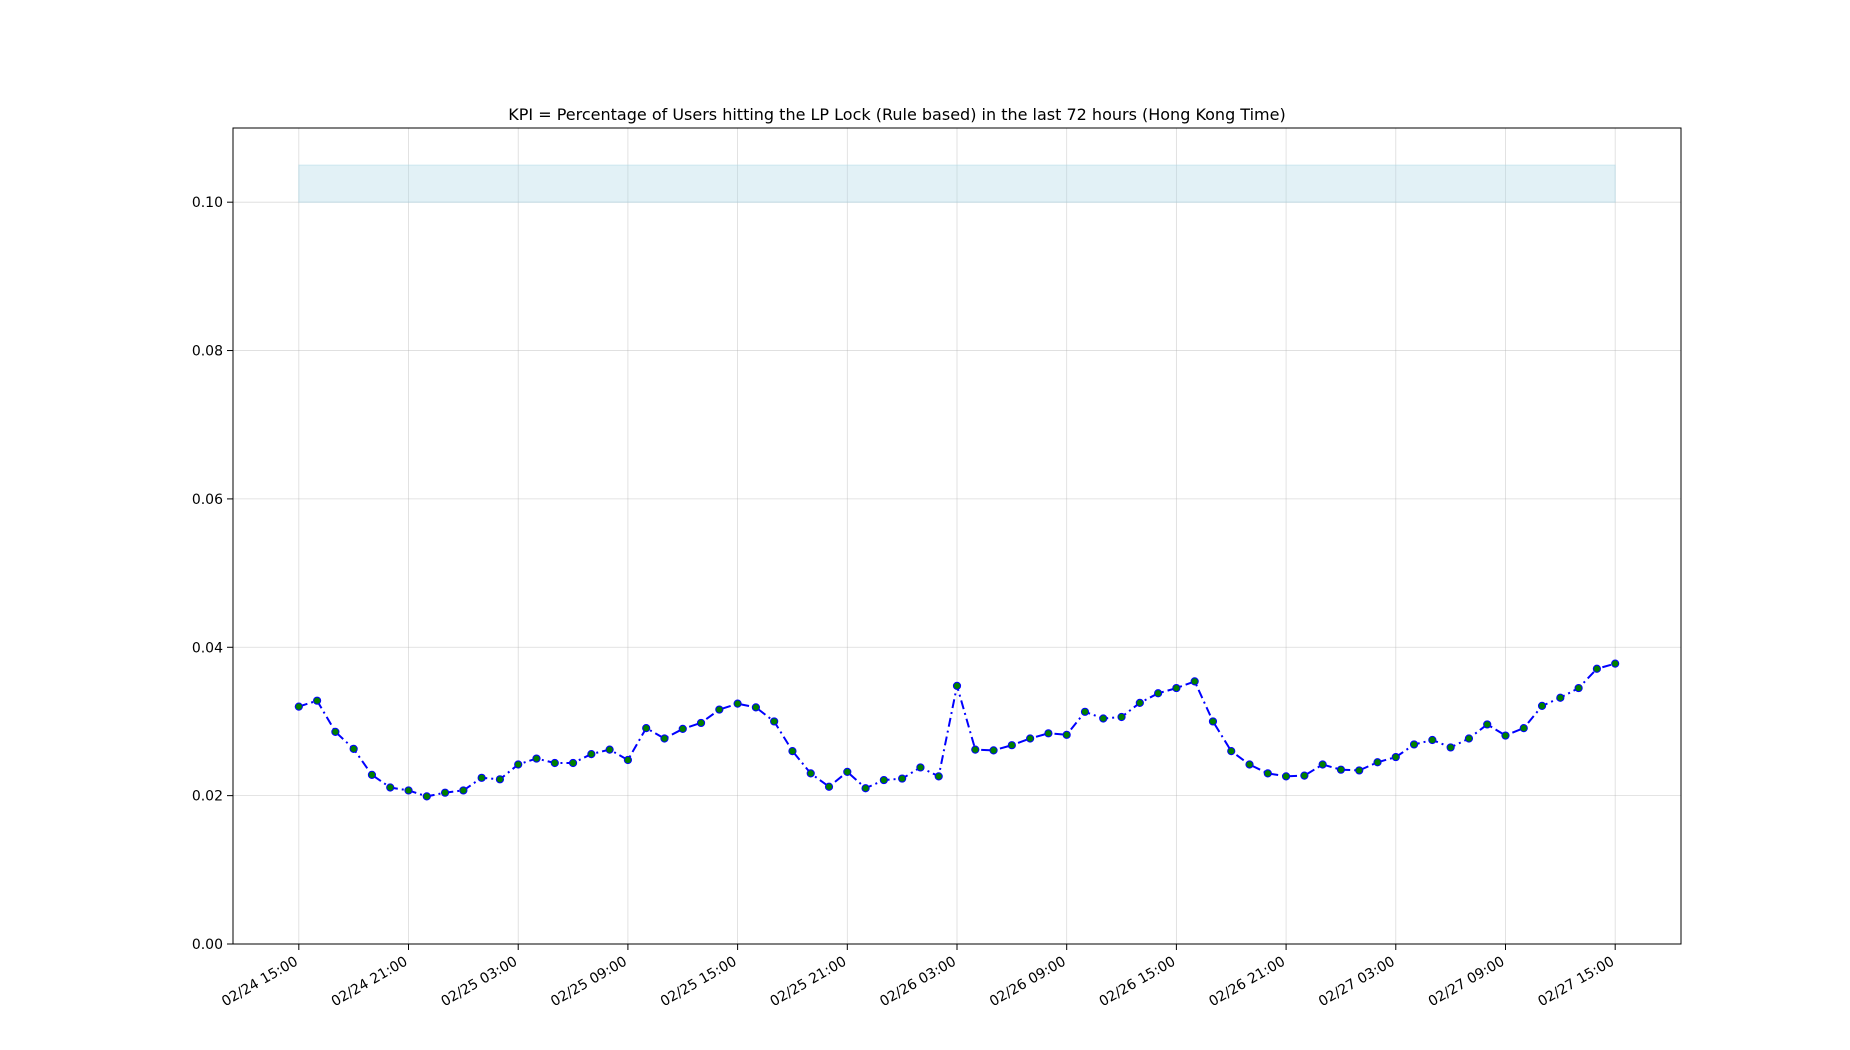 The height and width of the screenshot is (1050, 1850). What do you see at coordinates (260, 982) in the screenshot?
I see `x-tick-label: 02/24 15:00` at bounding box center [260, 982].